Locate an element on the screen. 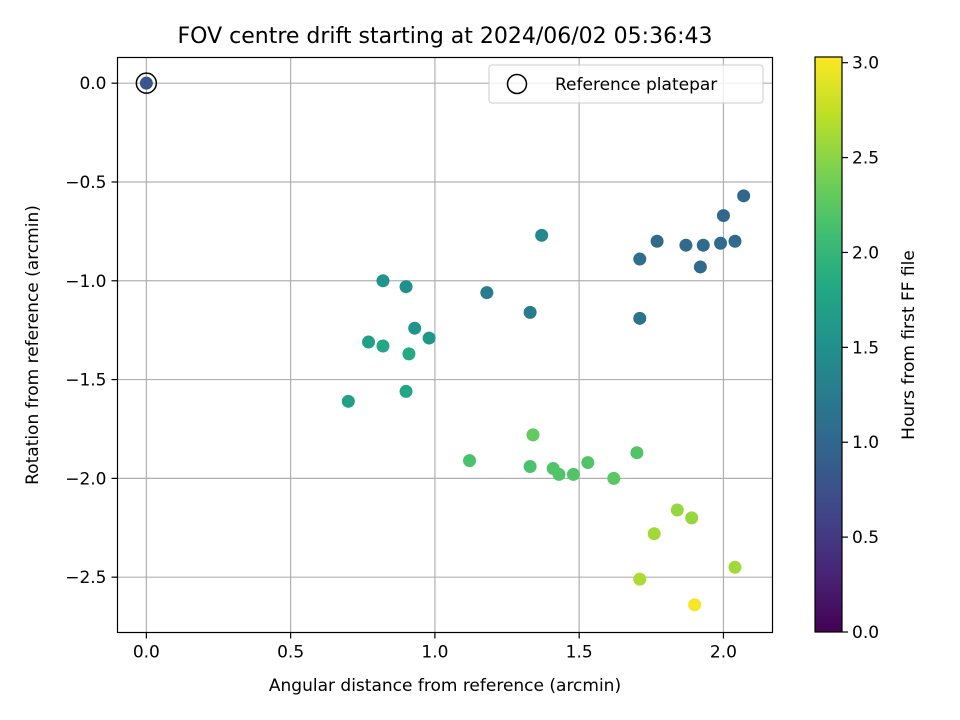 The height and width of the screenshot is (720, 960). x-tick-label: 0.5 is located at coordinates (290, 653).